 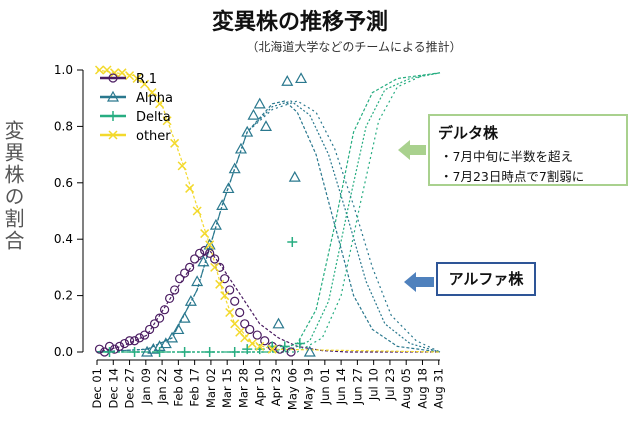 What do you see at coordinates (113, 388) in the screenshot?
I see `x-tick-label: Dec 14` at bounding box center [113, 388].